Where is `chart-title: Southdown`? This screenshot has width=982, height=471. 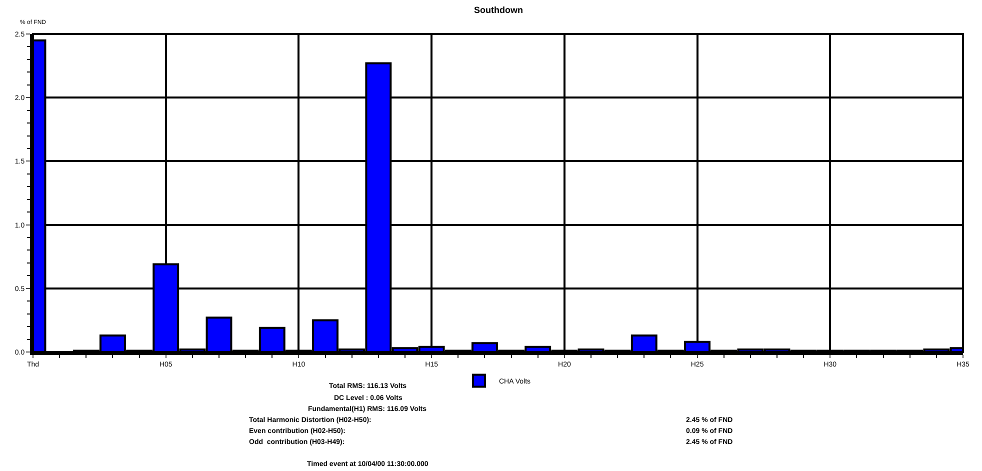
chart-title: Southdown is located at coordinates (498, 10).